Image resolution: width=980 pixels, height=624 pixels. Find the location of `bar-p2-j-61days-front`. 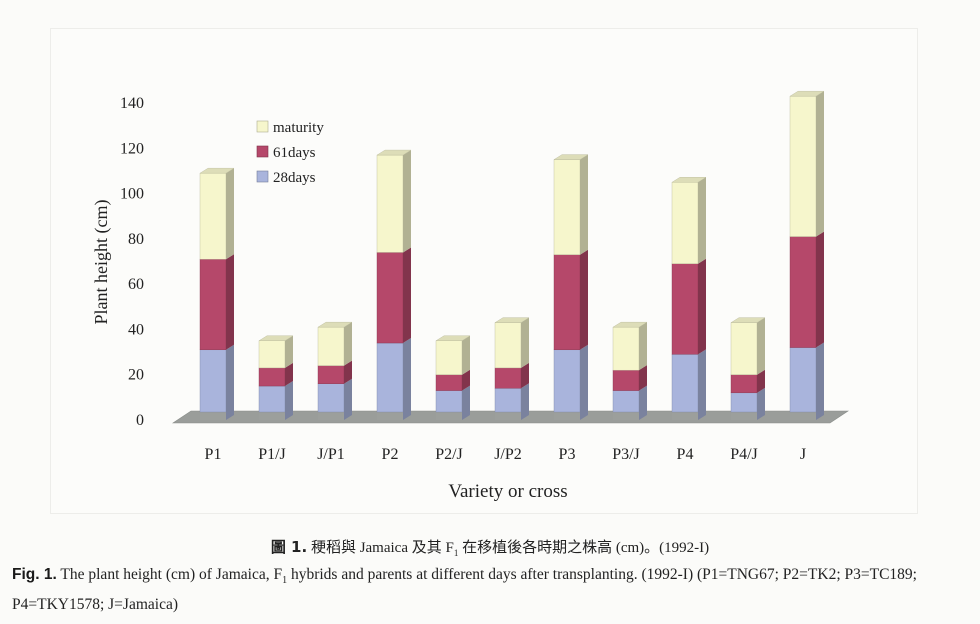

bar-p2-j-61days-front is located at coordinates (449, 382).